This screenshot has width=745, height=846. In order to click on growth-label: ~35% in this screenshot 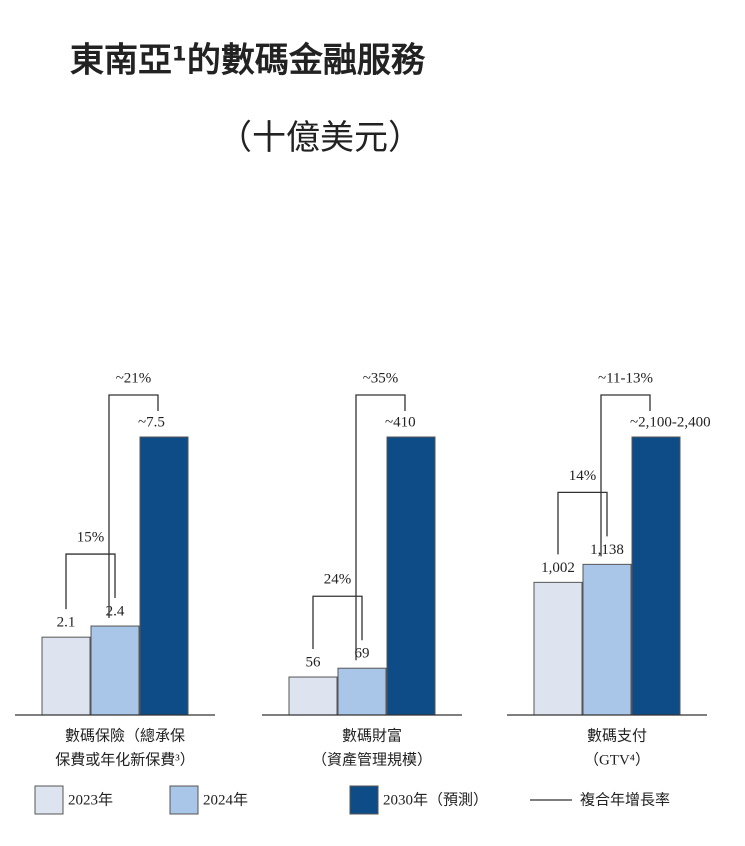, I will do `click(381, 378)`.